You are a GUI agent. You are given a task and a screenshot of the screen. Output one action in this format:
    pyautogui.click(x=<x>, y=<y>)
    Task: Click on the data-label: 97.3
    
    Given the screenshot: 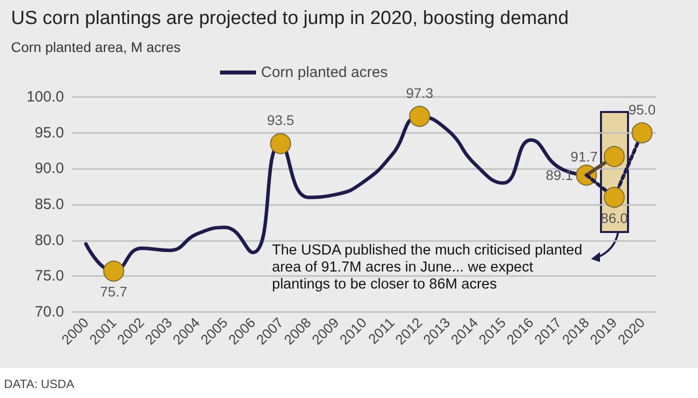 What is the action you would take?
    pyautogui.click(x=420, y=92)
    